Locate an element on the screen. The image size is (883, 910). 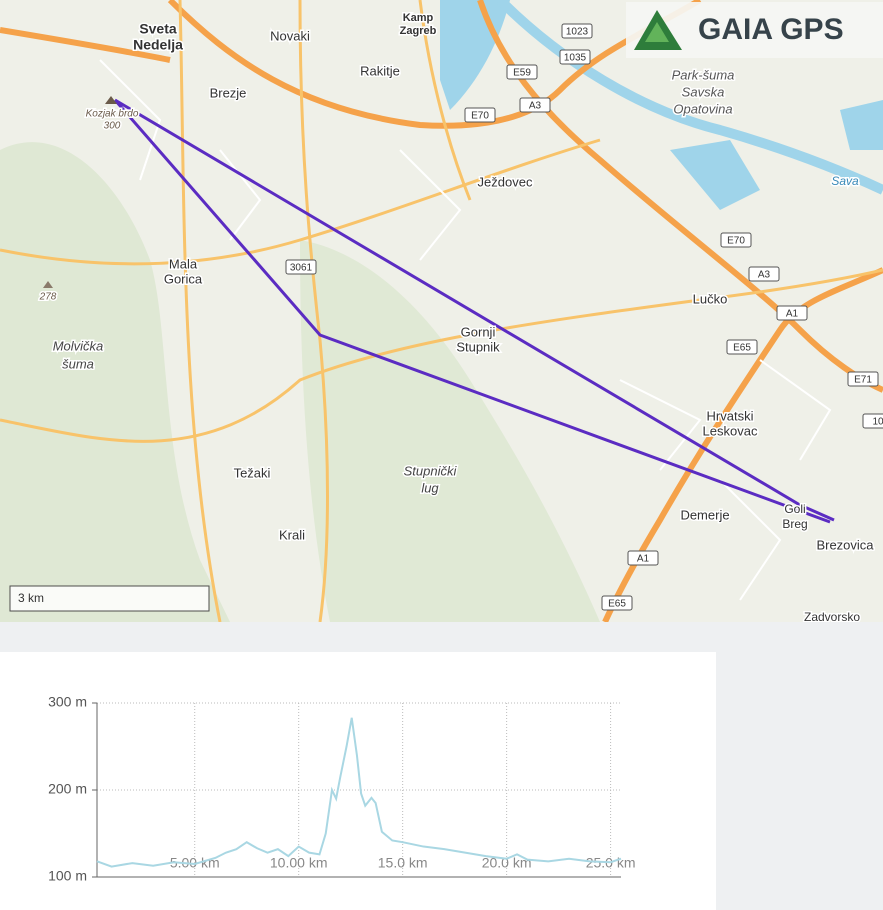
place-label: Gornji is located at coordinates (478, 331).